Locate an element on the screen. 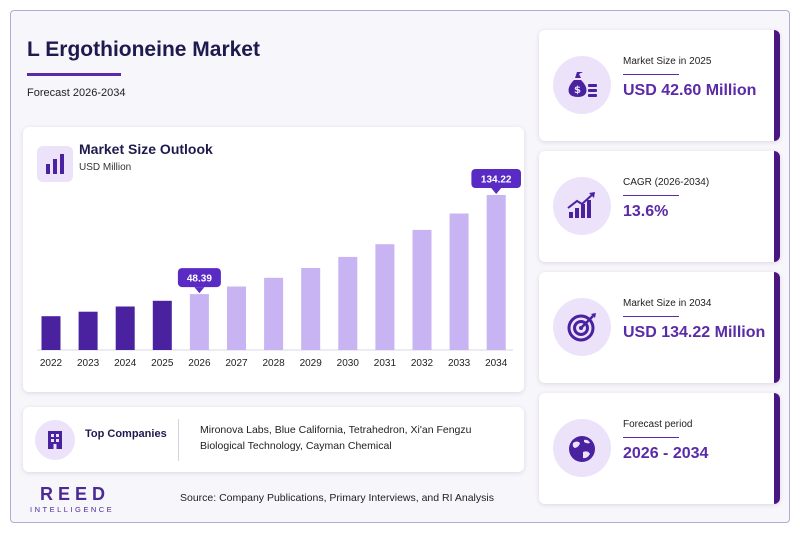 This screenshot has height=533, width=800. x-tick-label: 2028 is located at coordinates (273, 363).